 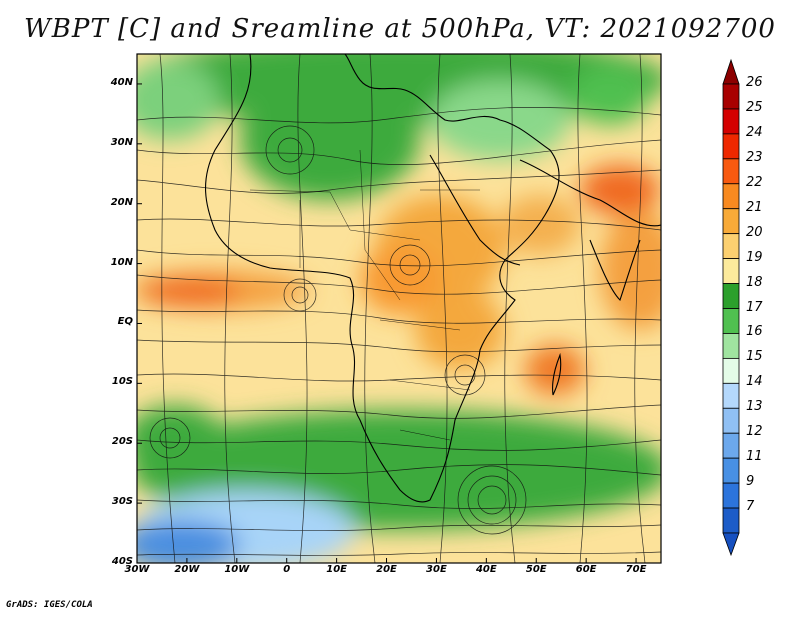 What do you see at coordinates (122, 382) in the screenshot?
I see `lat-label: 10S` at bounding box center [122, 382].